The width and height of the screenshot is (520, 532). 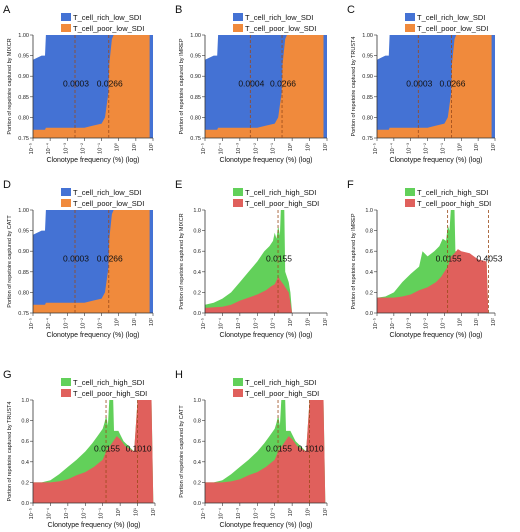 I want to click on y-tick-label: 0.0, so click(x=197, y=504).